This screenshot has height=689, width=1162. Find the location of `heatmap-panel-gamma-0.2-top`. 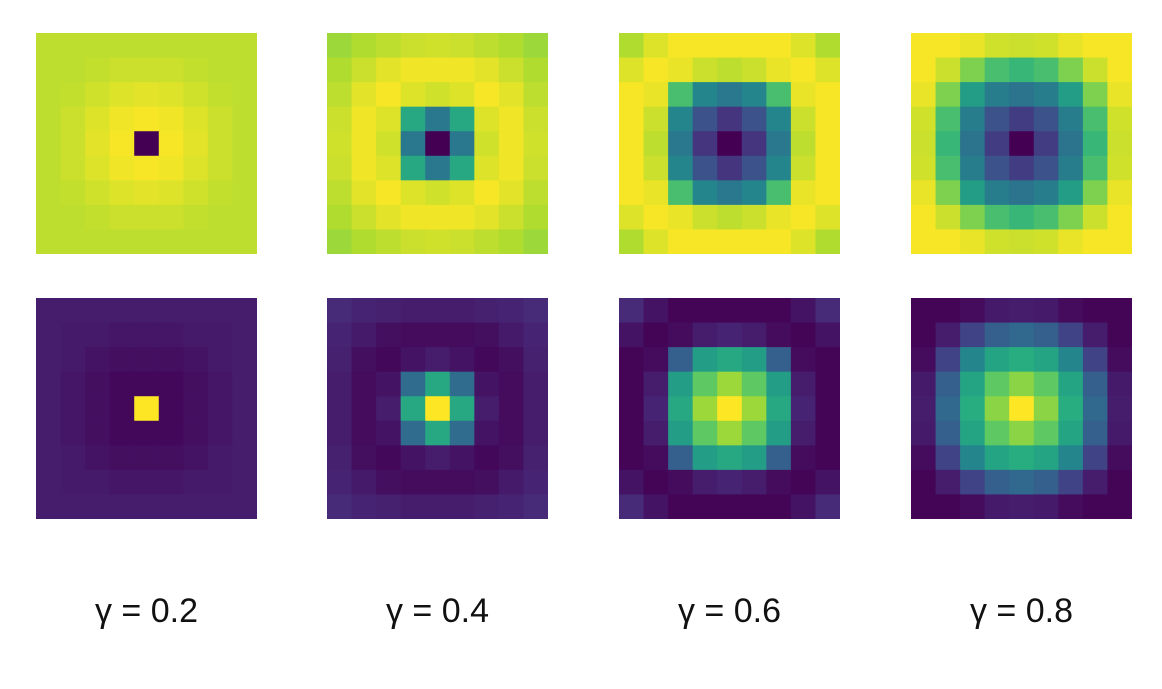

heatmap-panel-gamma-0.2-top is located at coordinates (146, 143).